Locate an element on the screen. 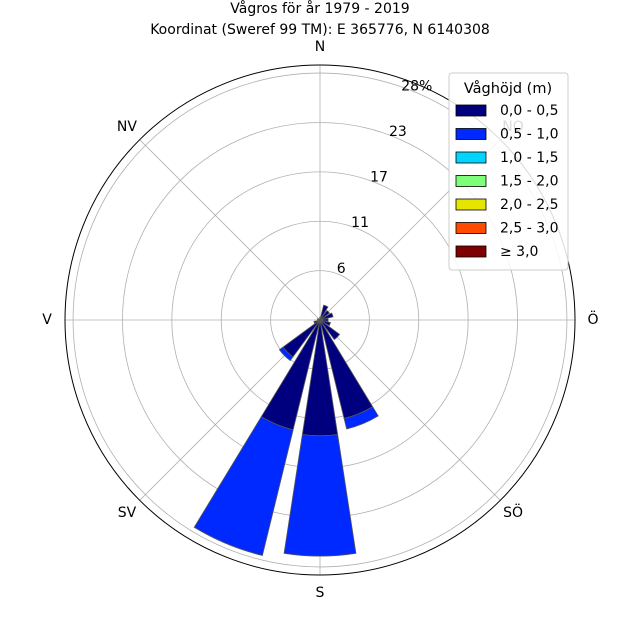  direction-label: SV is located at coordinates (127, 513).